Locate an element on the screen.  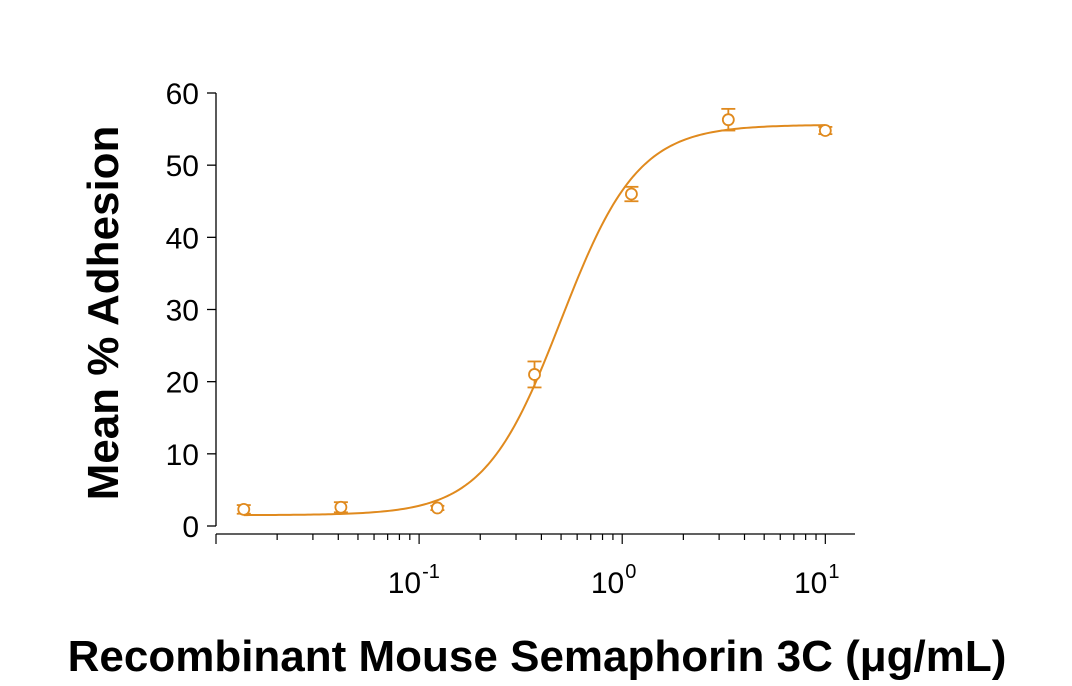
x-axis-title: Recombinant Mouse Semaphorin 3C (μg/mL) is located at coordinates (537, 656).